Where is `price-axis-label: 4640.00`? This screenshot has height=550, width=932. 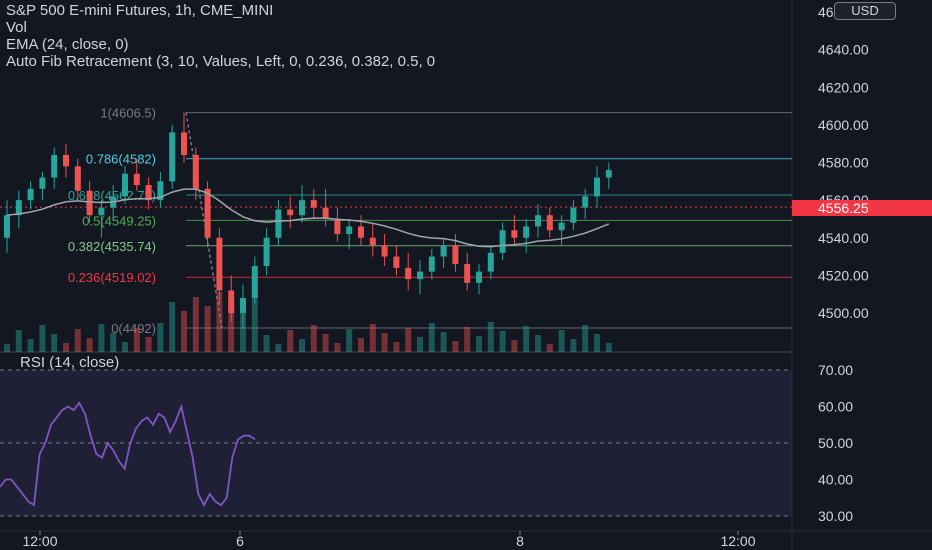 price-axis-label: 4640.00 is located at coordinates (843, 50).